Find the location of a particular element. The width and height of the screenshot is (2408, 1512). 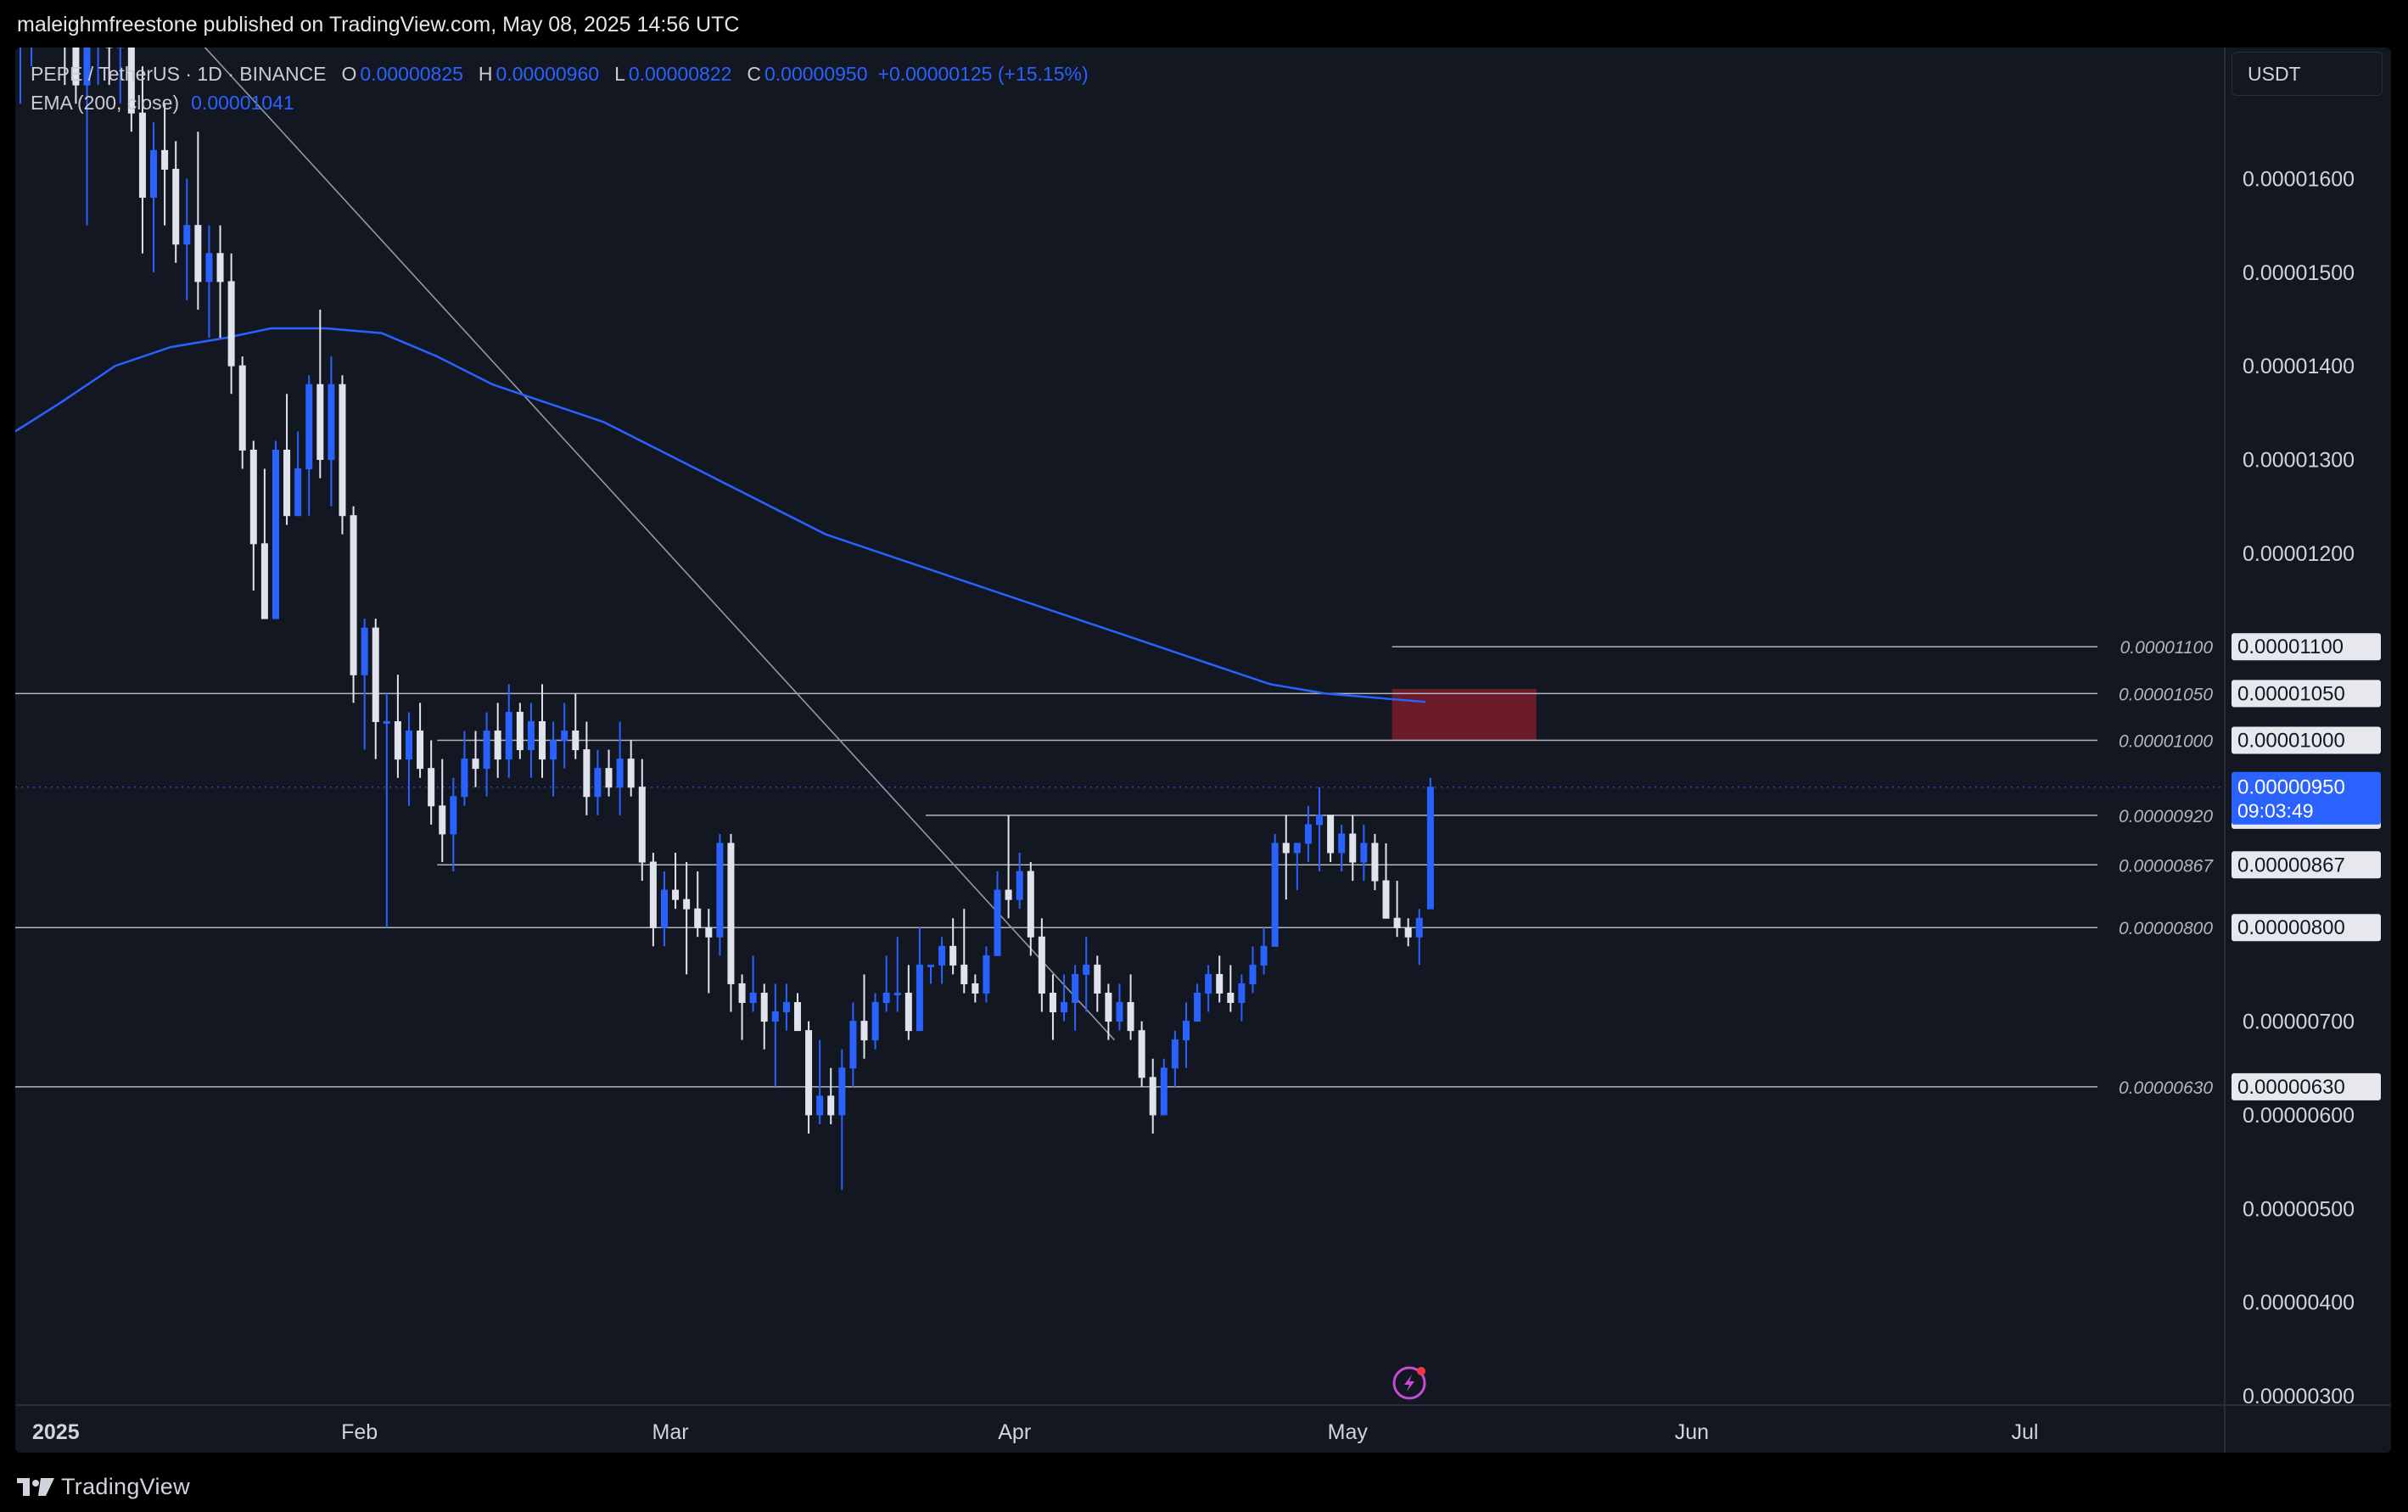

x-tick-label: Feb is located at coordinates (359, 1432).